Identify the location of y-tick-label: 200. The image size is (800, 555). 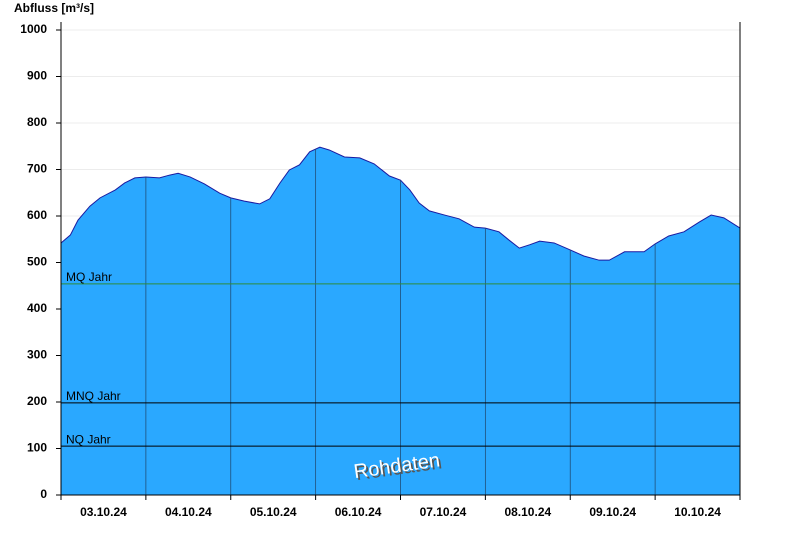
(37, 401).